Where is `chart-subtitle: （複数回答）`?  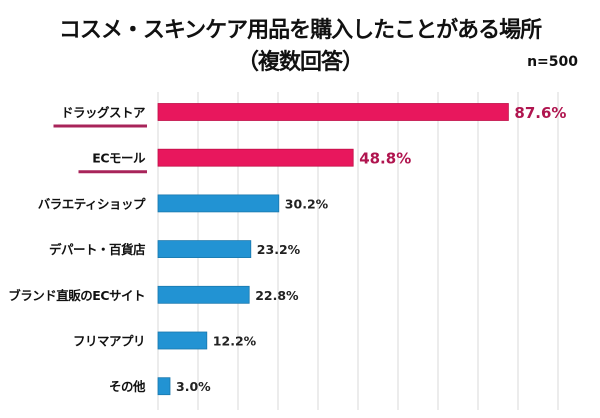 chart-subtitle: （複数回答） is located at coordinates (300, 62).